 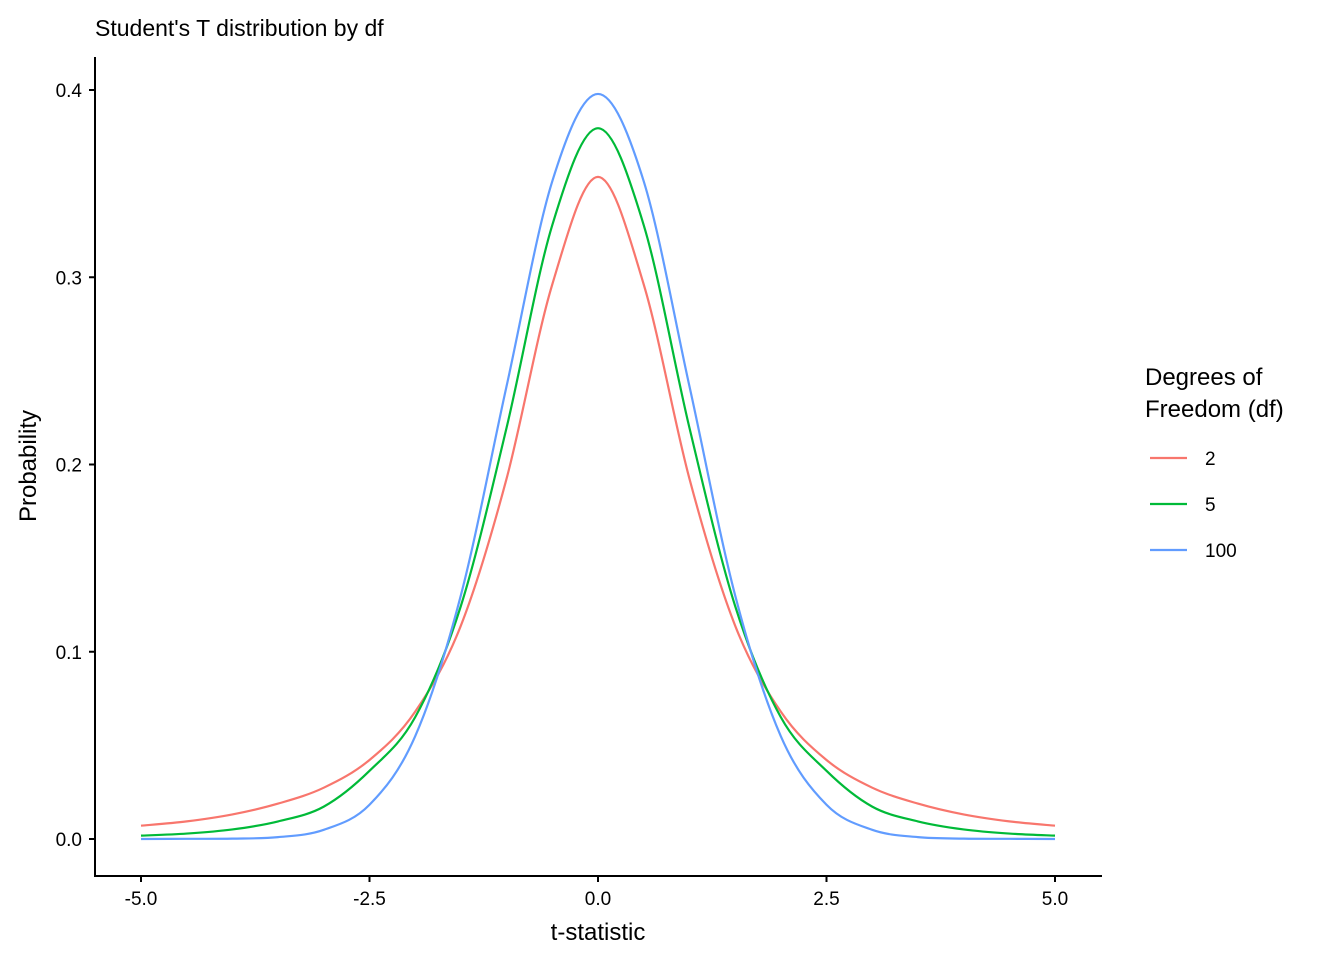 I want to click on y-tick-label: 0.0, so click(x=69, y=840).